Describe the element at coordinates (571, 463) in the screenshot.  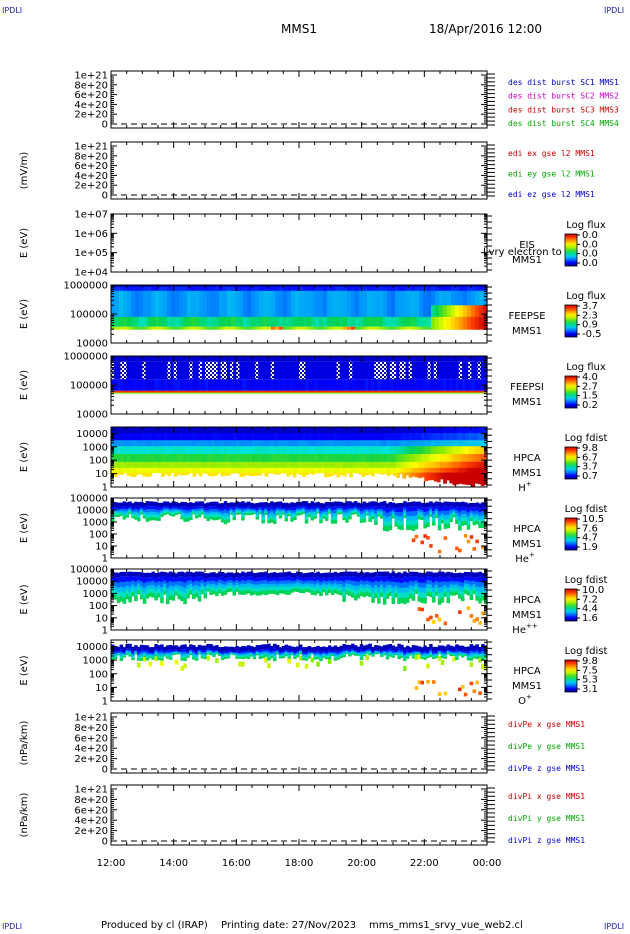
I see `colorbar` at that location.